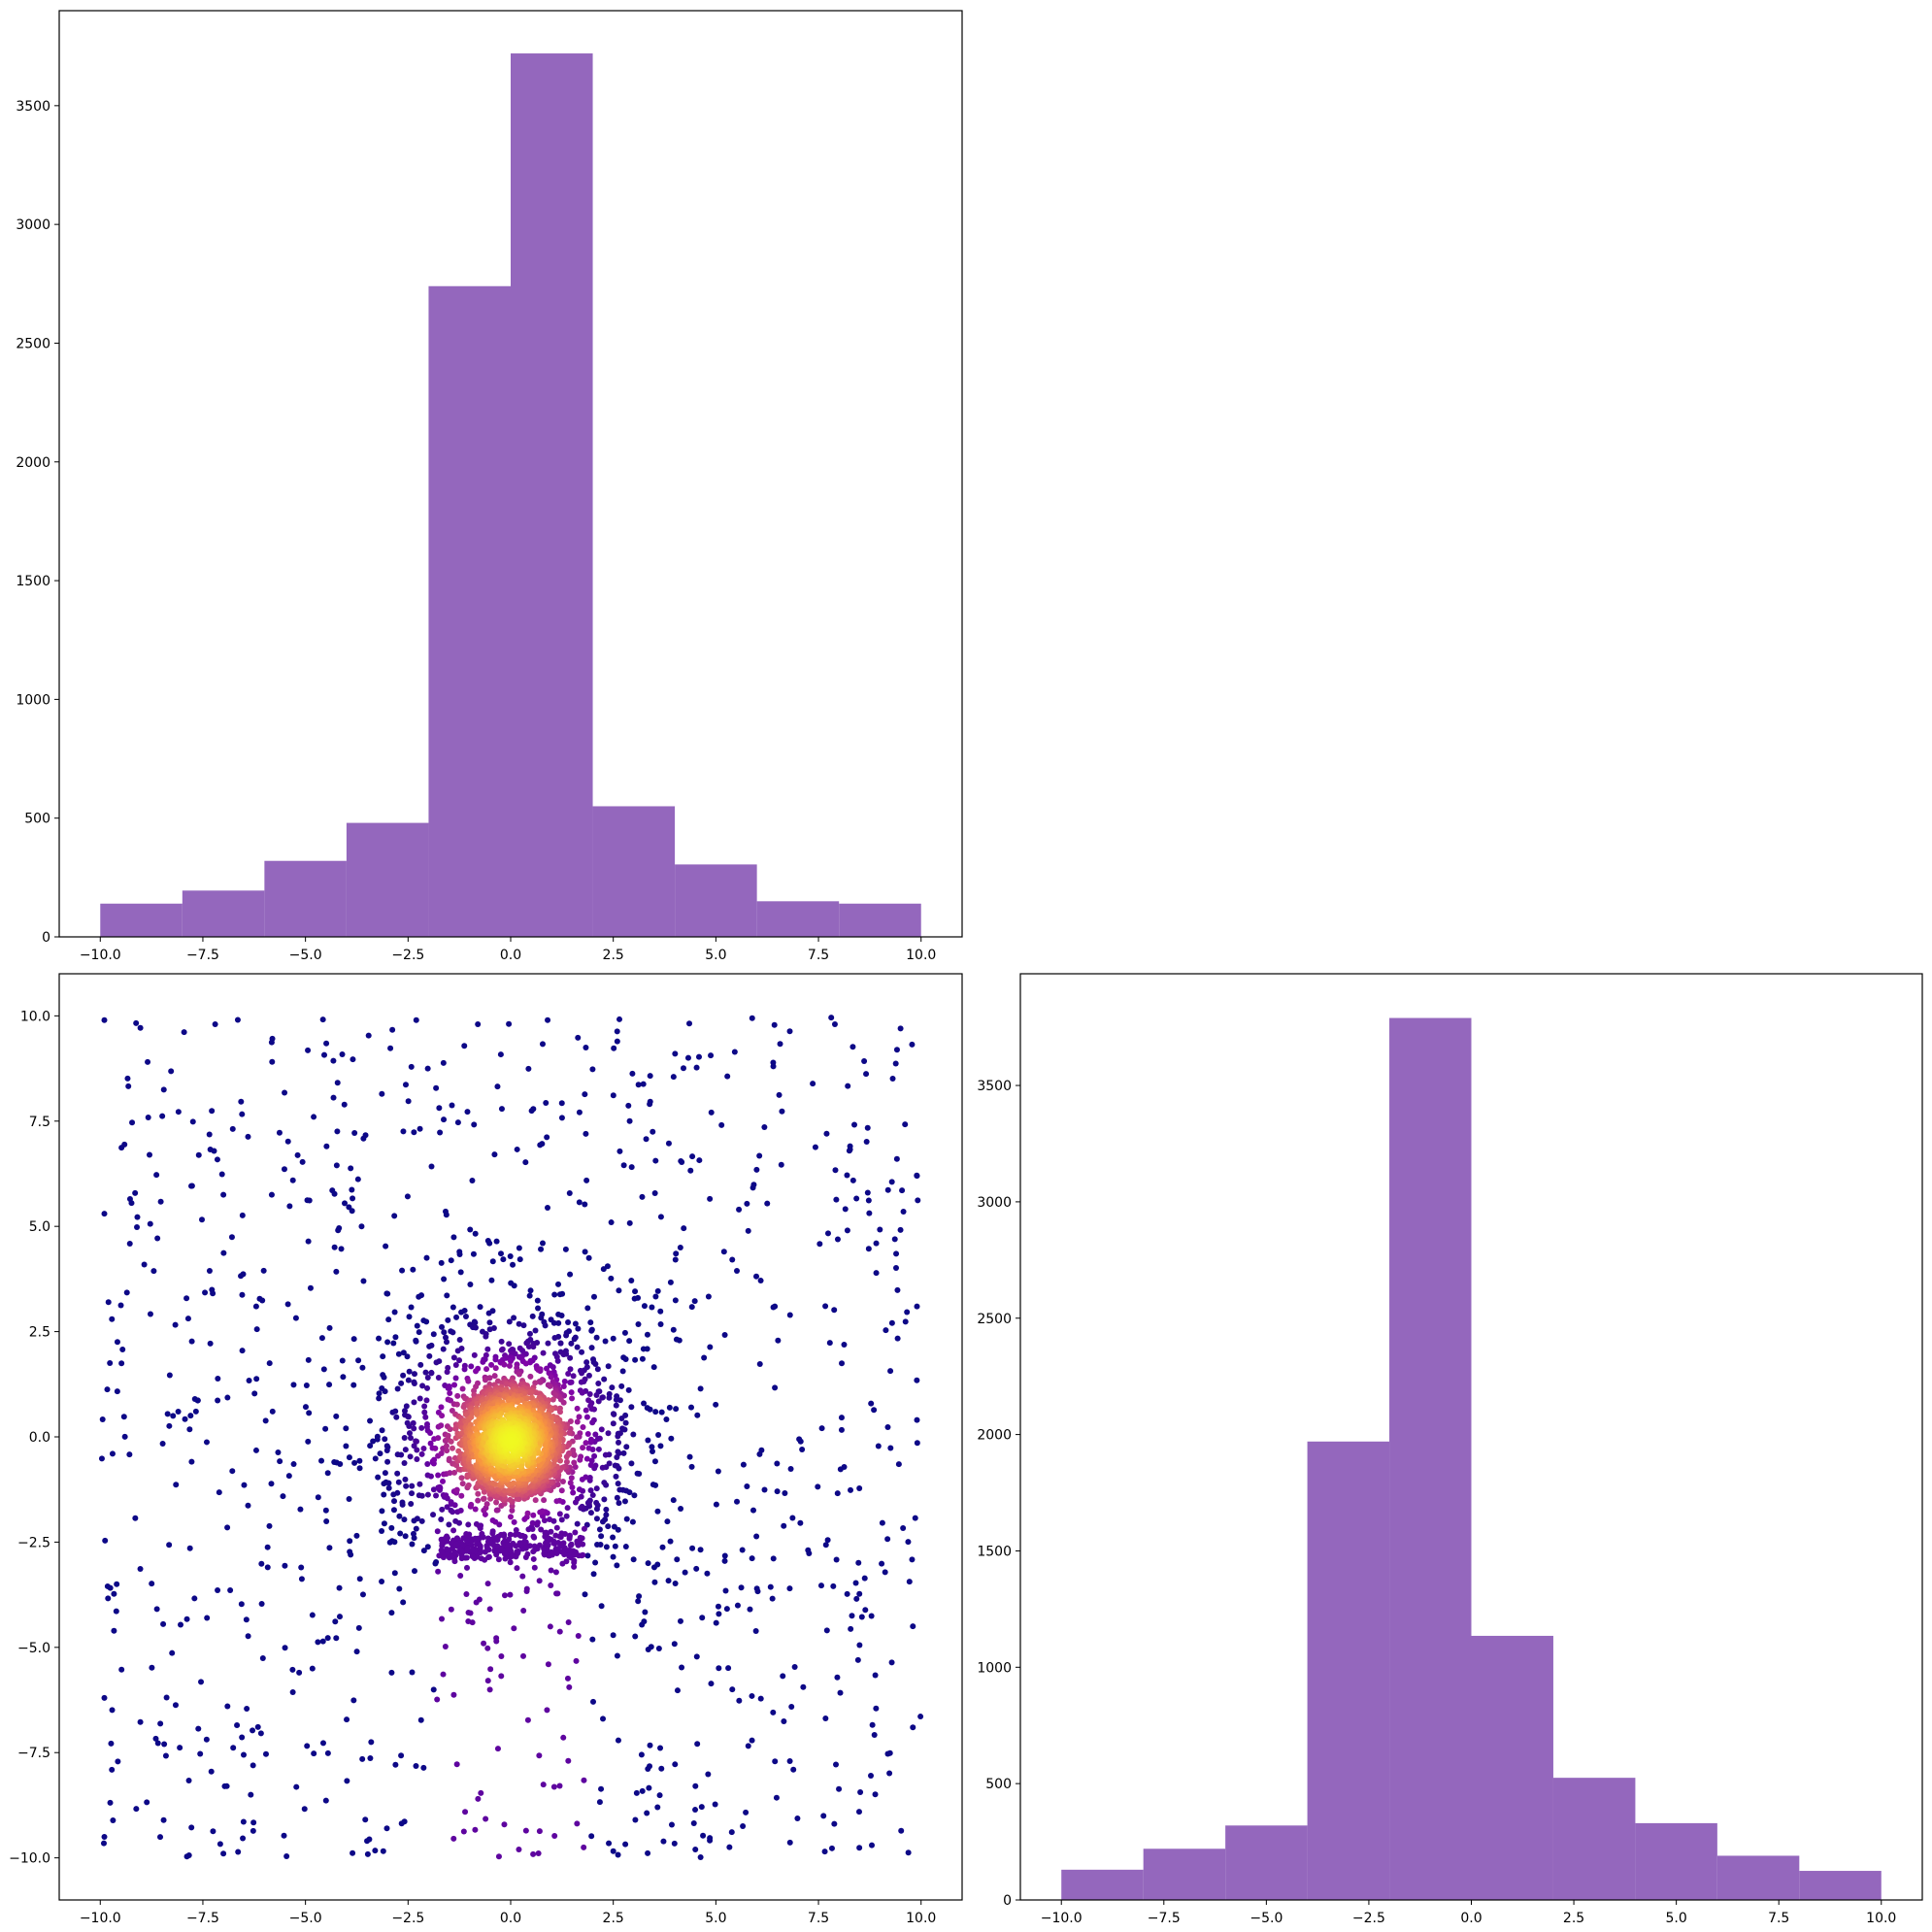 This screenshot has width=1932, height=1932. I want to click on x-tick-label: 2.5, so click(1573, 1919).